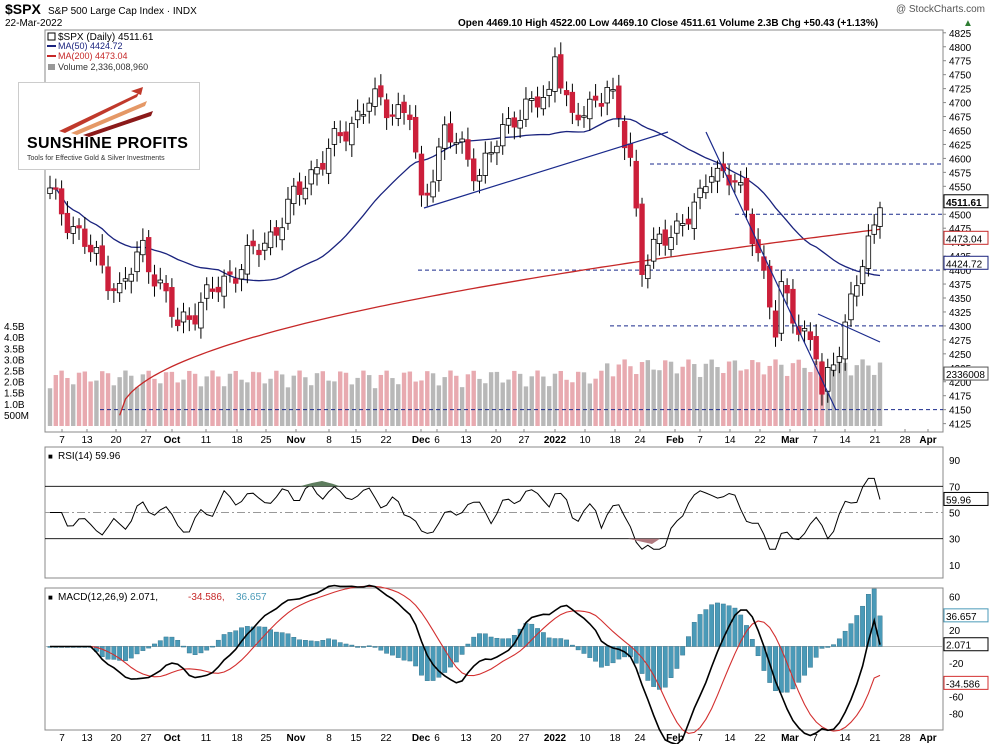 This screenshot has height=744, width=990. What do you see at coordinates (108, 597) in the screenshot?
I see `macd-title: MACD(12,26,9) 2.071,` at bounding box center [108, 597].